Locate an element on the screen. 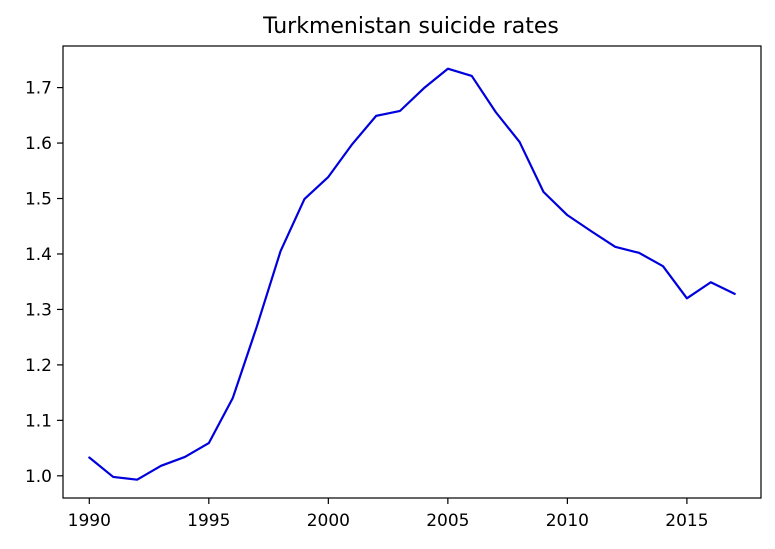 This screenshot has width=775, height=549. y-tick-label: 1.3 is located at coordinates (38, 310).